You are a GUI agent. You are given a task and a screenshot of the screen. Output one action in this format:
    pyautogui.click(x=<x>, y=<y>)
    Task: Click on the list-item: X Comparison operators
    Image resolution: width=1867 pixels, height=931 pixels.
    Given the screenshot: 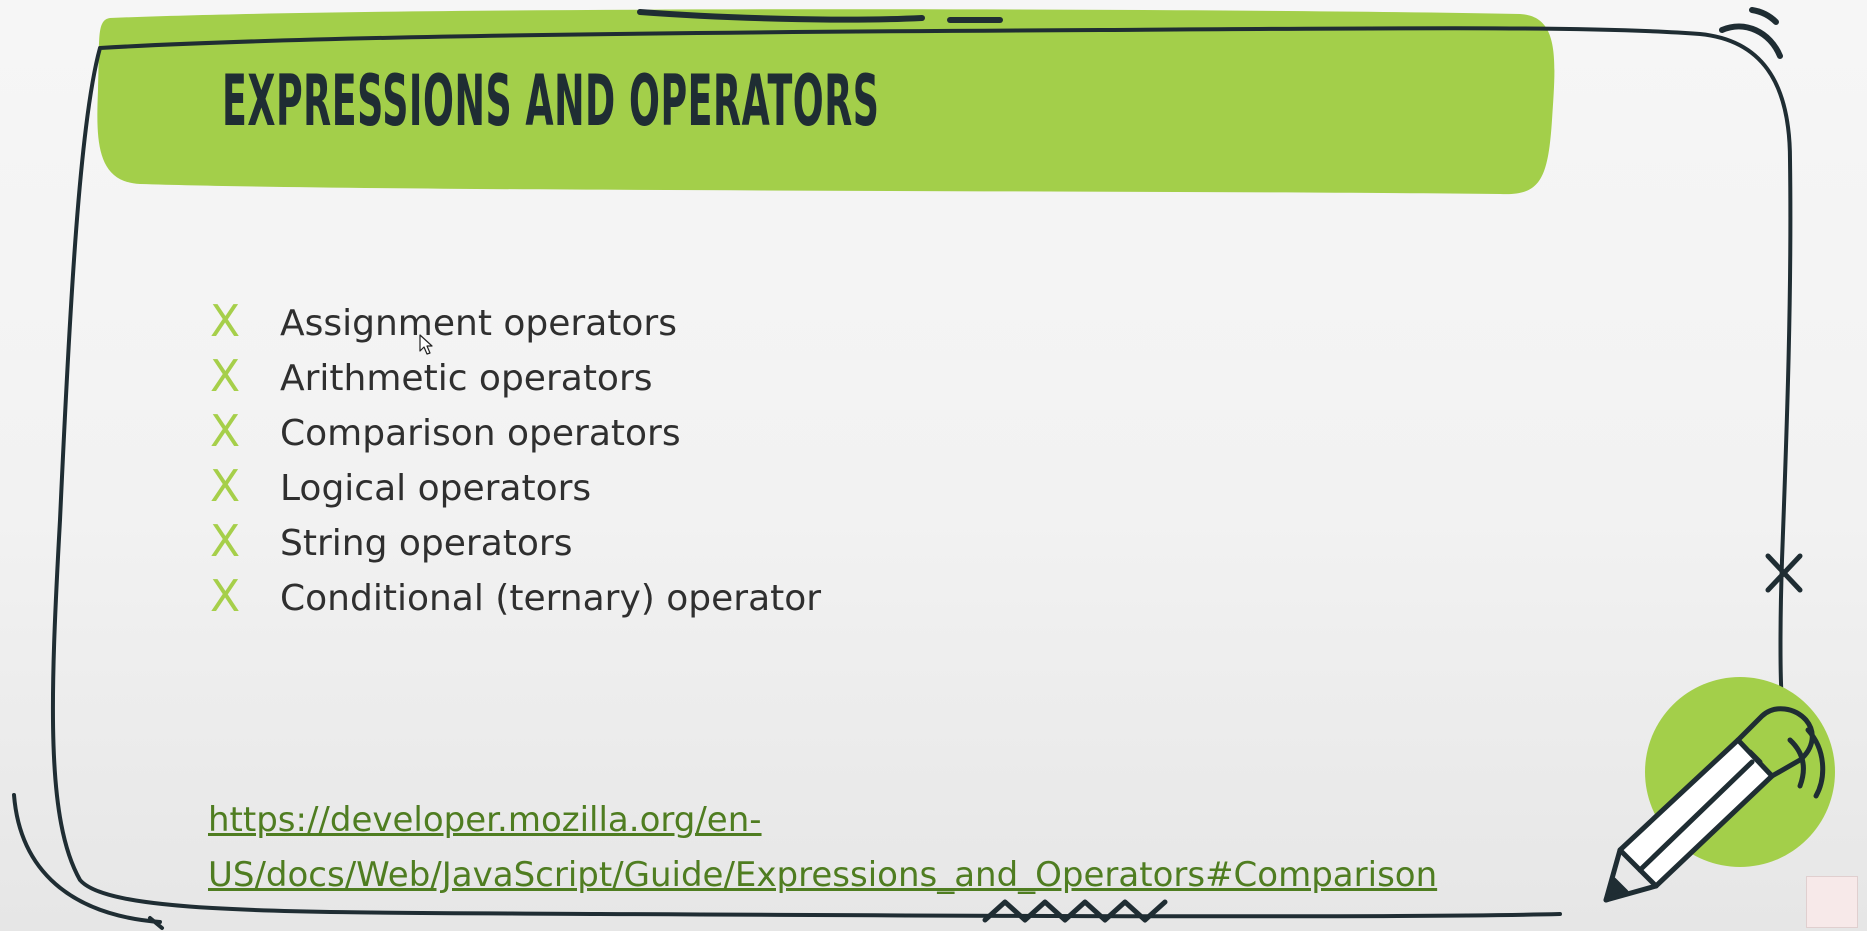 What is the action you would take?
    pyautogui.click(x=515, y=433)
    